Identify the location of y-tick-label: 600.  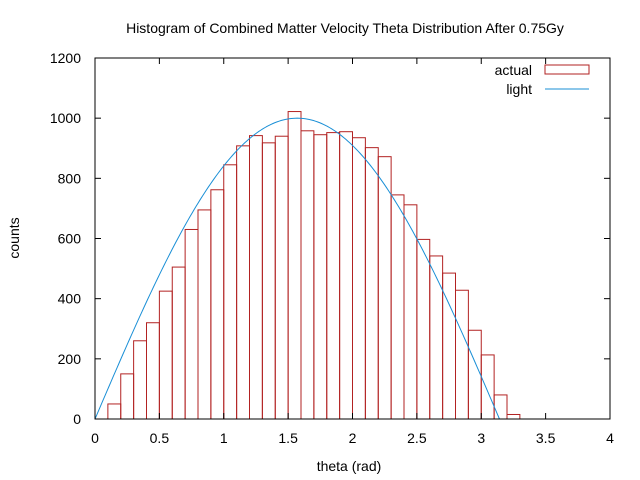
(70, 239).